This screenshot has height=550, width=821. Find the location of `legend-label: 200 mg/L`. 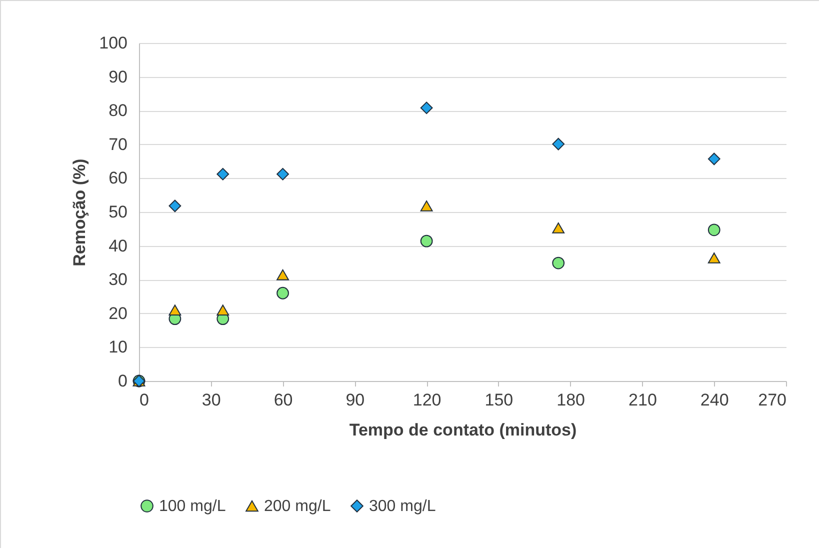

legend-label: 200 mg/L is located at coordinates (297, 506).